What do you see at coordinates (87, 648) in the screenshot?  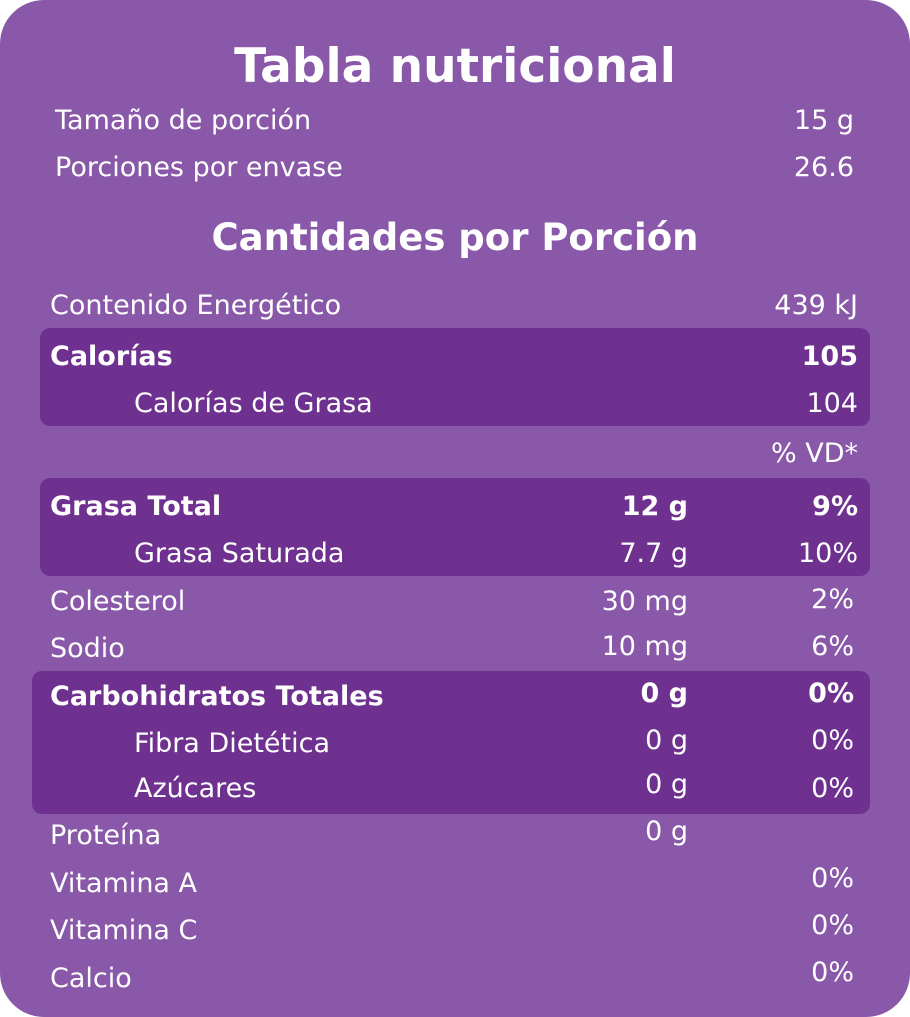 I see `sodium-label: Sodio` at bounding box center [87, 648].